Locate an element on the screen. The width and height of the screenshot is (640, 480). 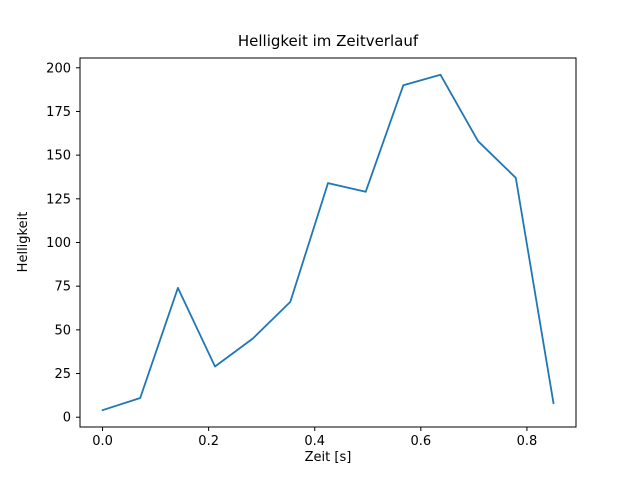
y-tick-label: 25 is located at coordinates (62, 374).